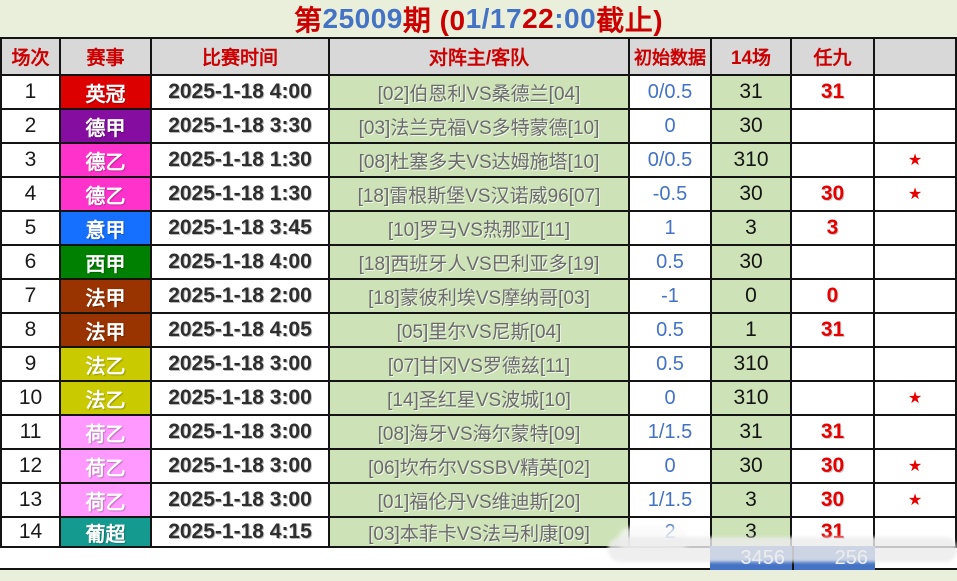 This screenshot has height=581, width=957. What do you see at coordinates (241, 229) in the screenshot?
I see `match-time-cell: 2025-1-18 3:45` at bounding box center [241, 229].